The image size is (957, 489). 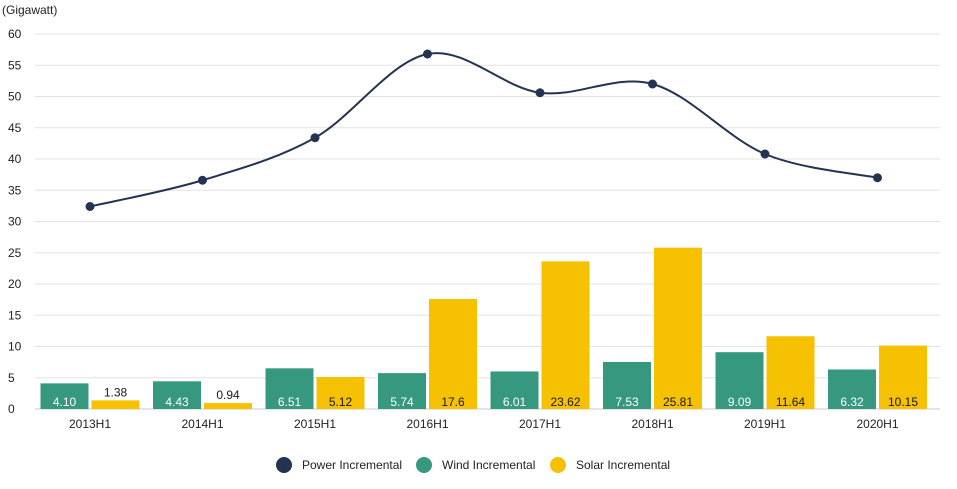 What do you see at coordinates (15, 128) in the screenshot?
I see `y-tick-label: 45` at bounding box center [15, 128].